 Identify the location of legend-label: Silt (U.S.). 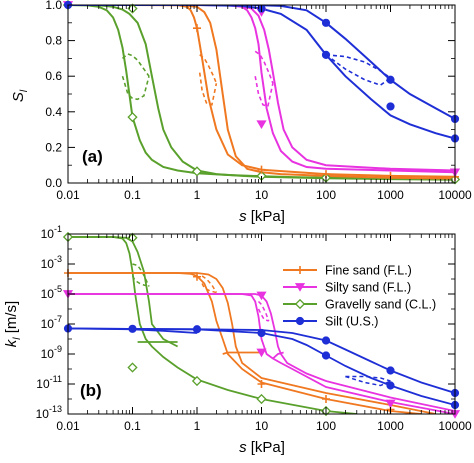
(351, 322).